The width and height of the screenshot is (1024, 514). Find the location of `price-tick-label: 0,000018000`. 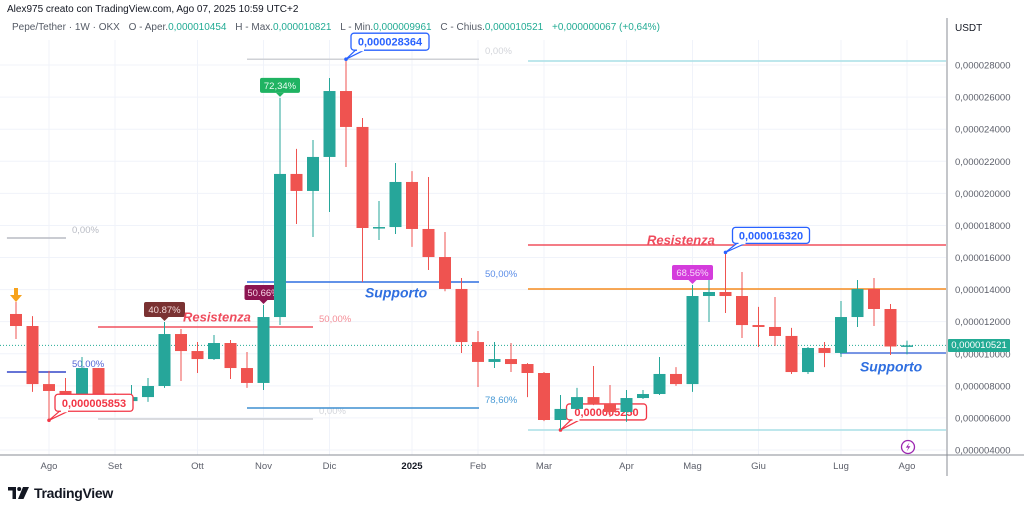

price-tick-label: 0,000018000 is located at coordinates (982, 226).